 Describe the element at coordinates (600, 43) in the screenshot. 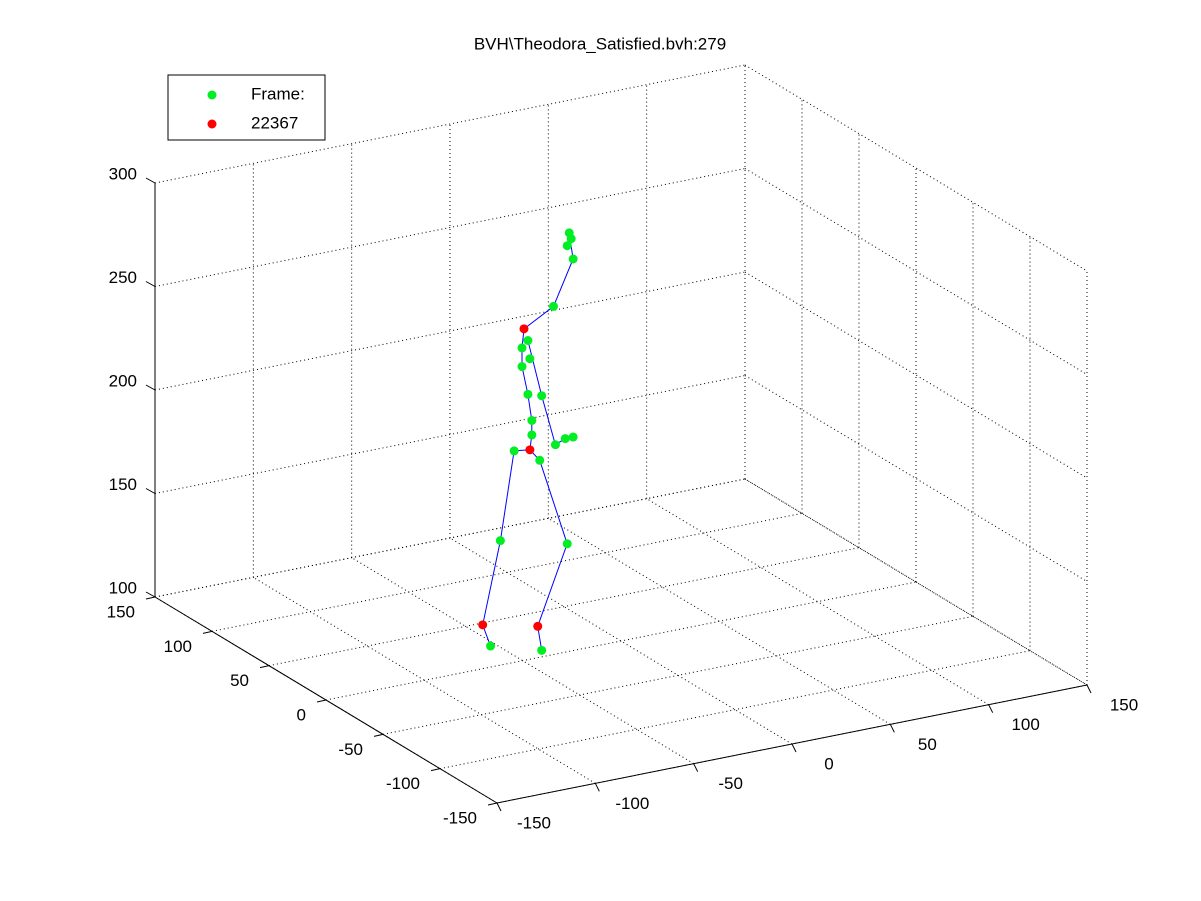

I see `chart-title: BVH\Theodora_Satisfied.bvh:279` at that location.